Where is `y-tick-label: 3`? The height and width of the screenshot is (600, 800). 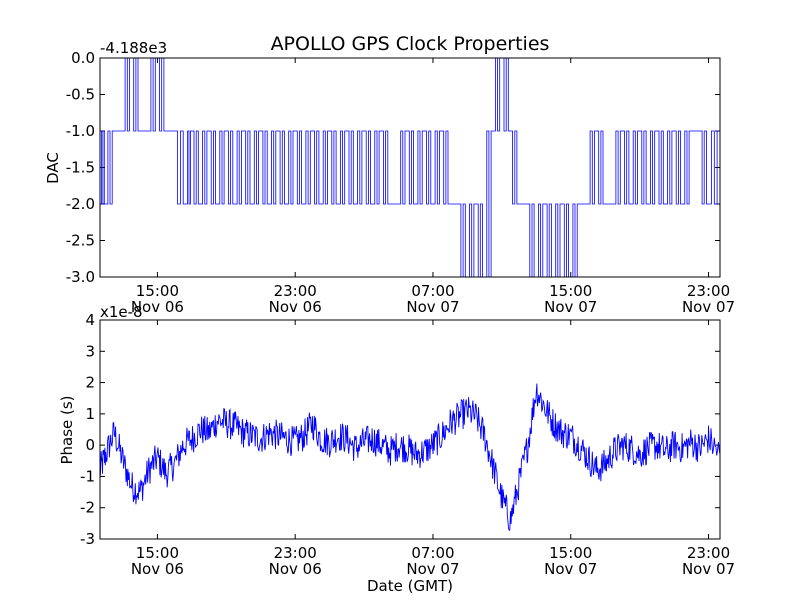 y-tick-label: 3 is located at coordinates (90, 351).